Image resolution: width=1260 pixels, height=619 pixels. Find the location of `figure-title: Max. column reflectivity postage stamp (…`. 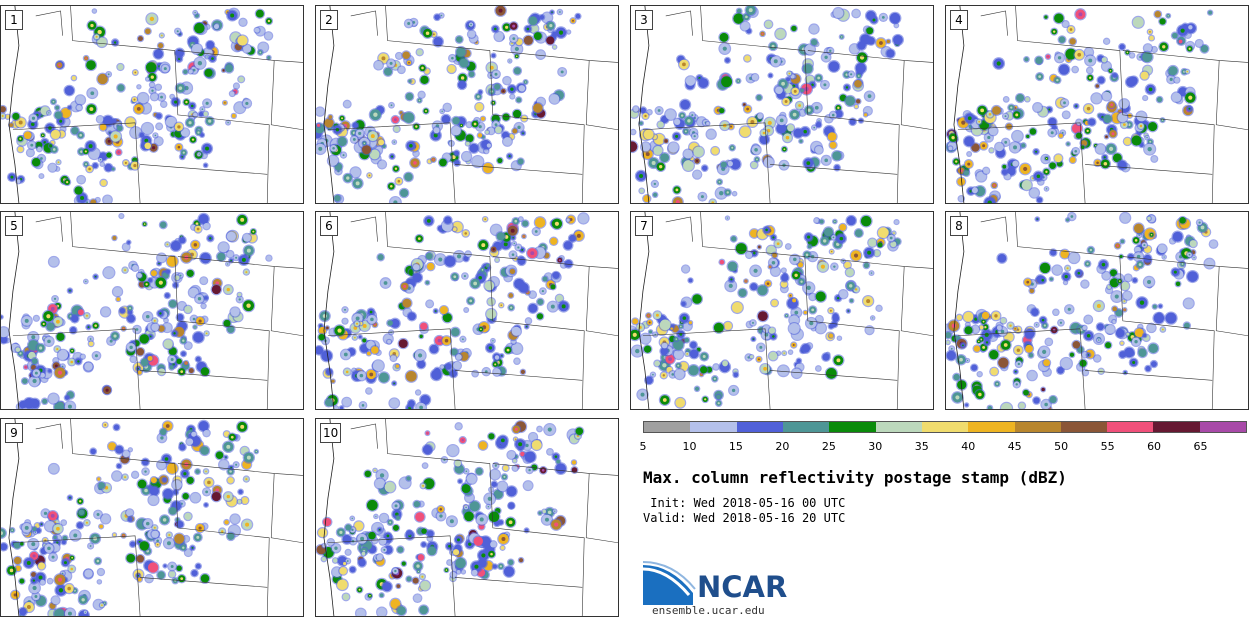

figure-title: Max. column reflectivity postage stamp (… is located at coordinates (855, 477).